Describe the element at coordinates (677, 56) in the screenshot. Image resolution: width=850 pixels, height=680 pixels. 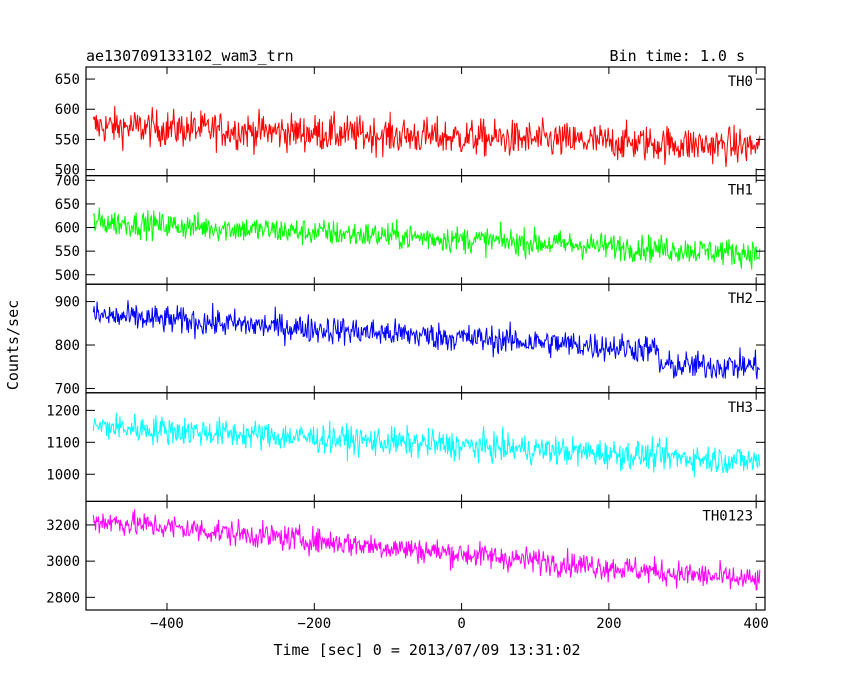
I see `bin-time-label: Bin time: 1.0 s` at that location.